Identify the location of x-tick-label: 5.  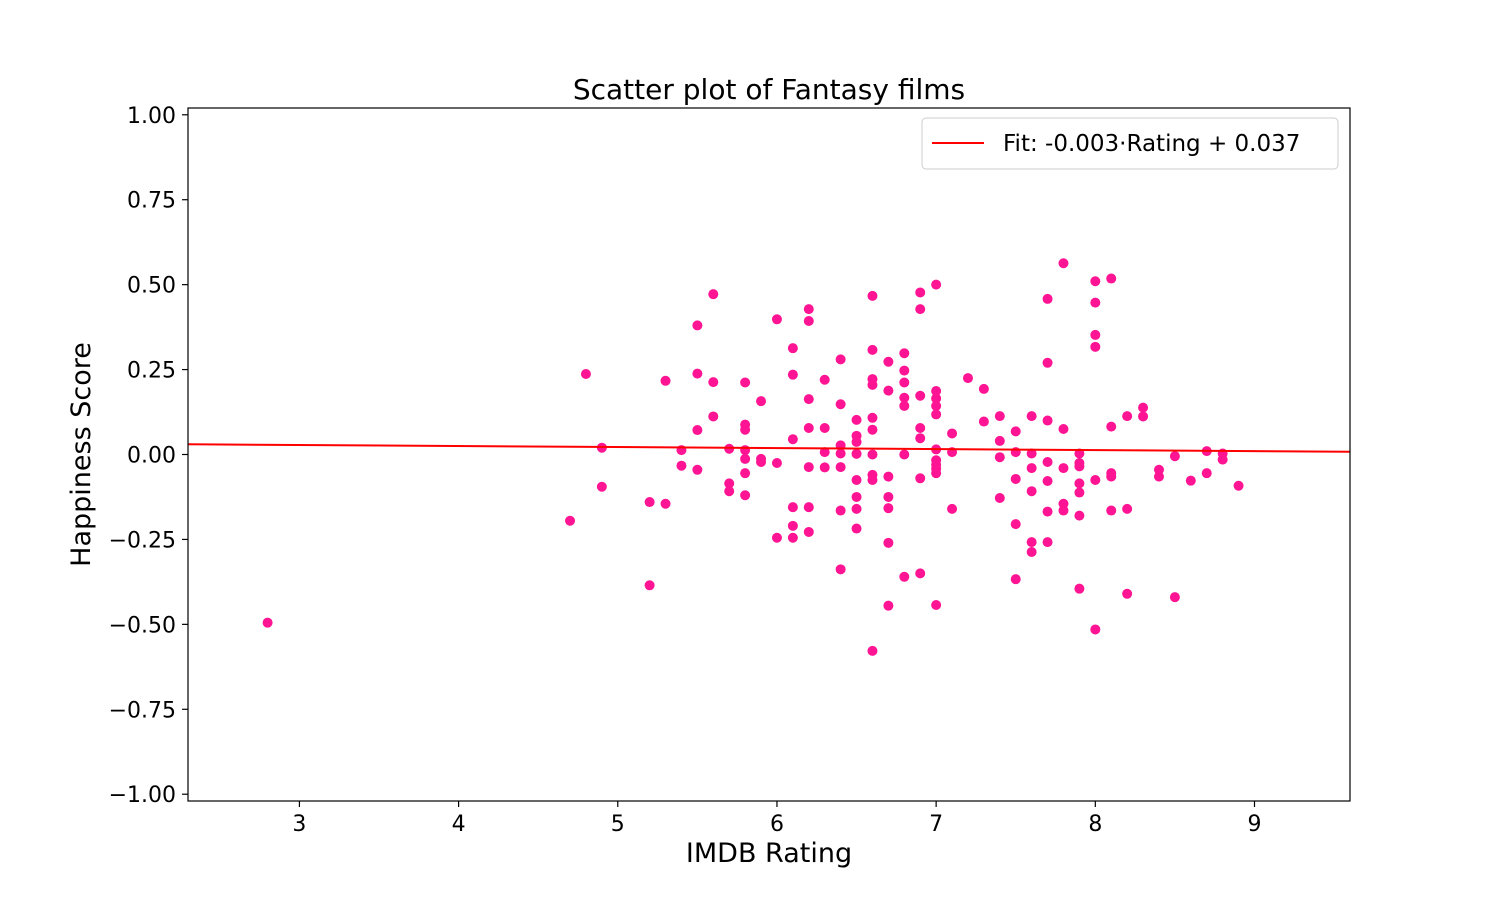
(618, 824).